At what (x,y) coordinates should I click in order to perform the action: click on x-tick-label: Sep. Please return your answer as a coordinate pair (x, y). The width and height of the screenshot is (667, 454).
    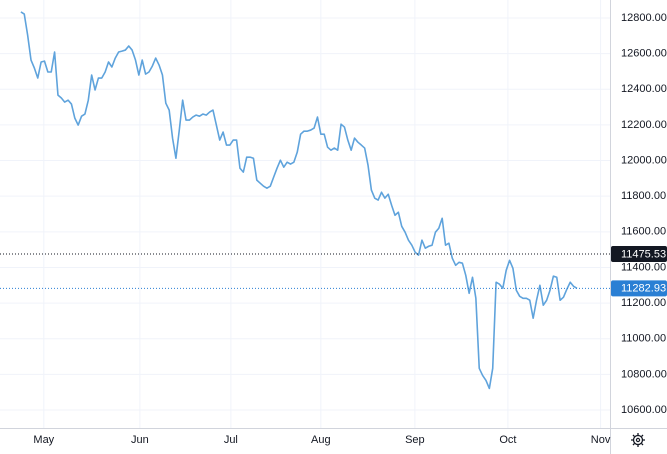
    Looking at the image, I should click on (415, 440).